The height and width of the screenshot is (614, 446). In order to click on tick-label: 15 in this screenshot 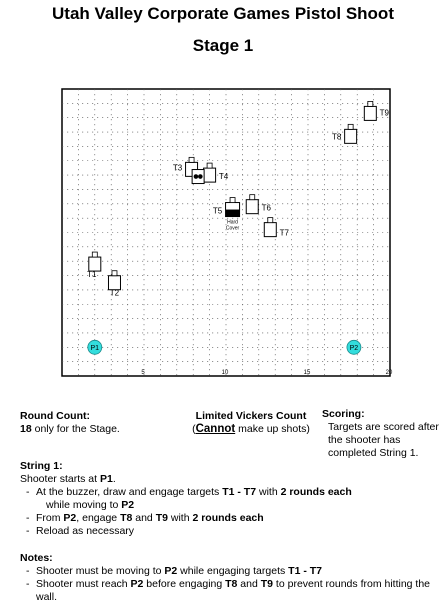, I will do `click(307, 373)`.